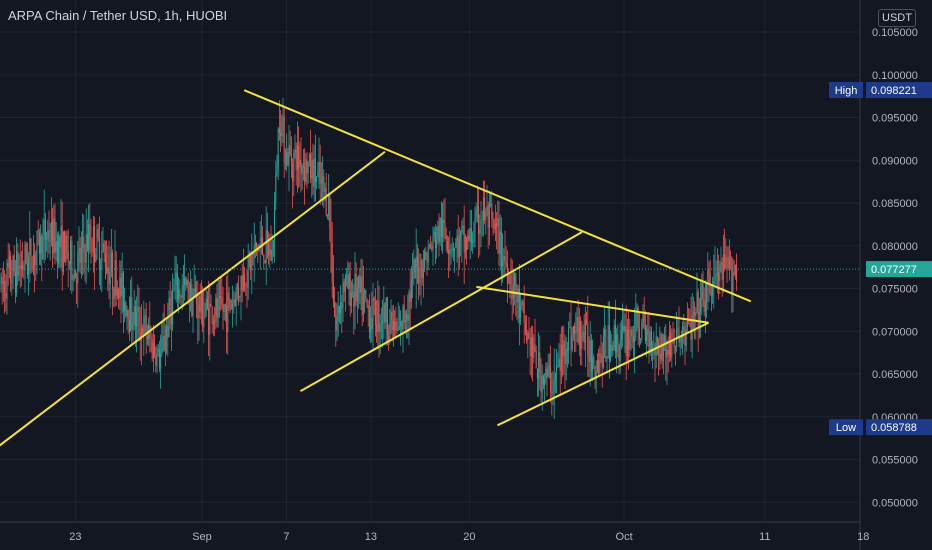 The height and width of the screenshot is (550, 932). I want to click on x-tick-label: 7, so click(286, 537).